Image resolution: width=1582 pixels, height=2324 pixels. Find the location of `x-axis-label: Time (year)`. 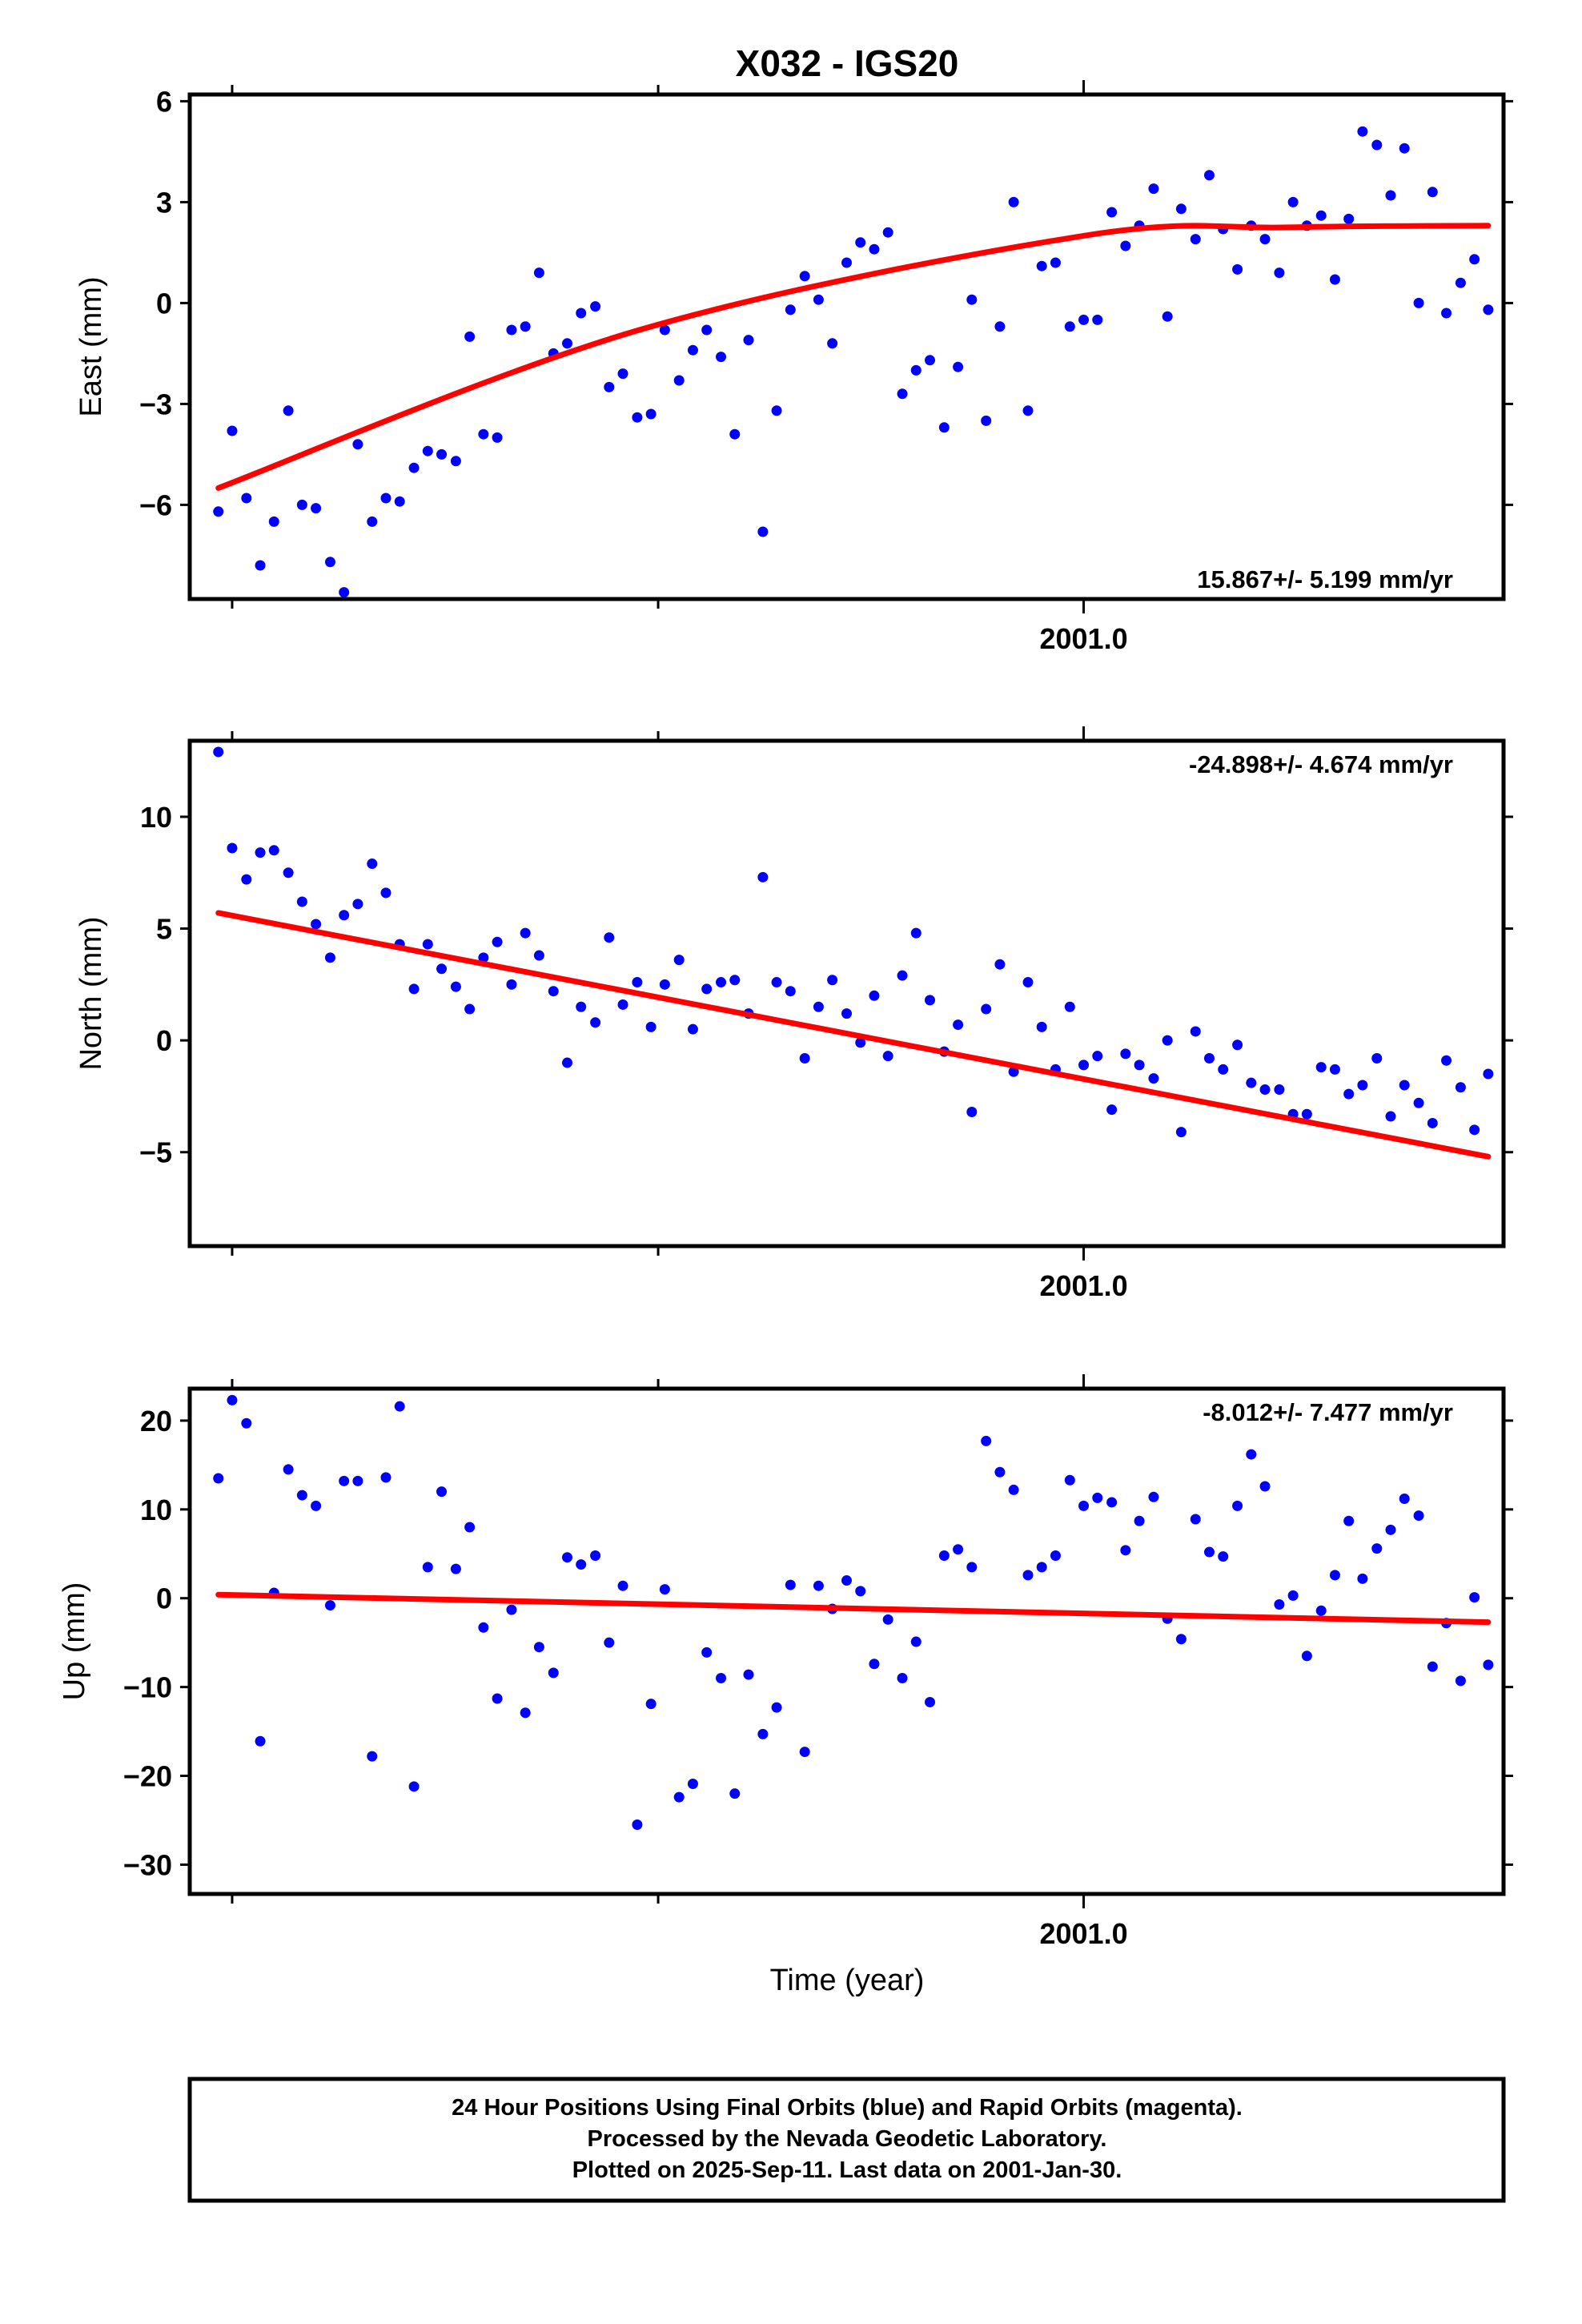

x-axis-label: Time (year) is located at coordinates (847, 1981).